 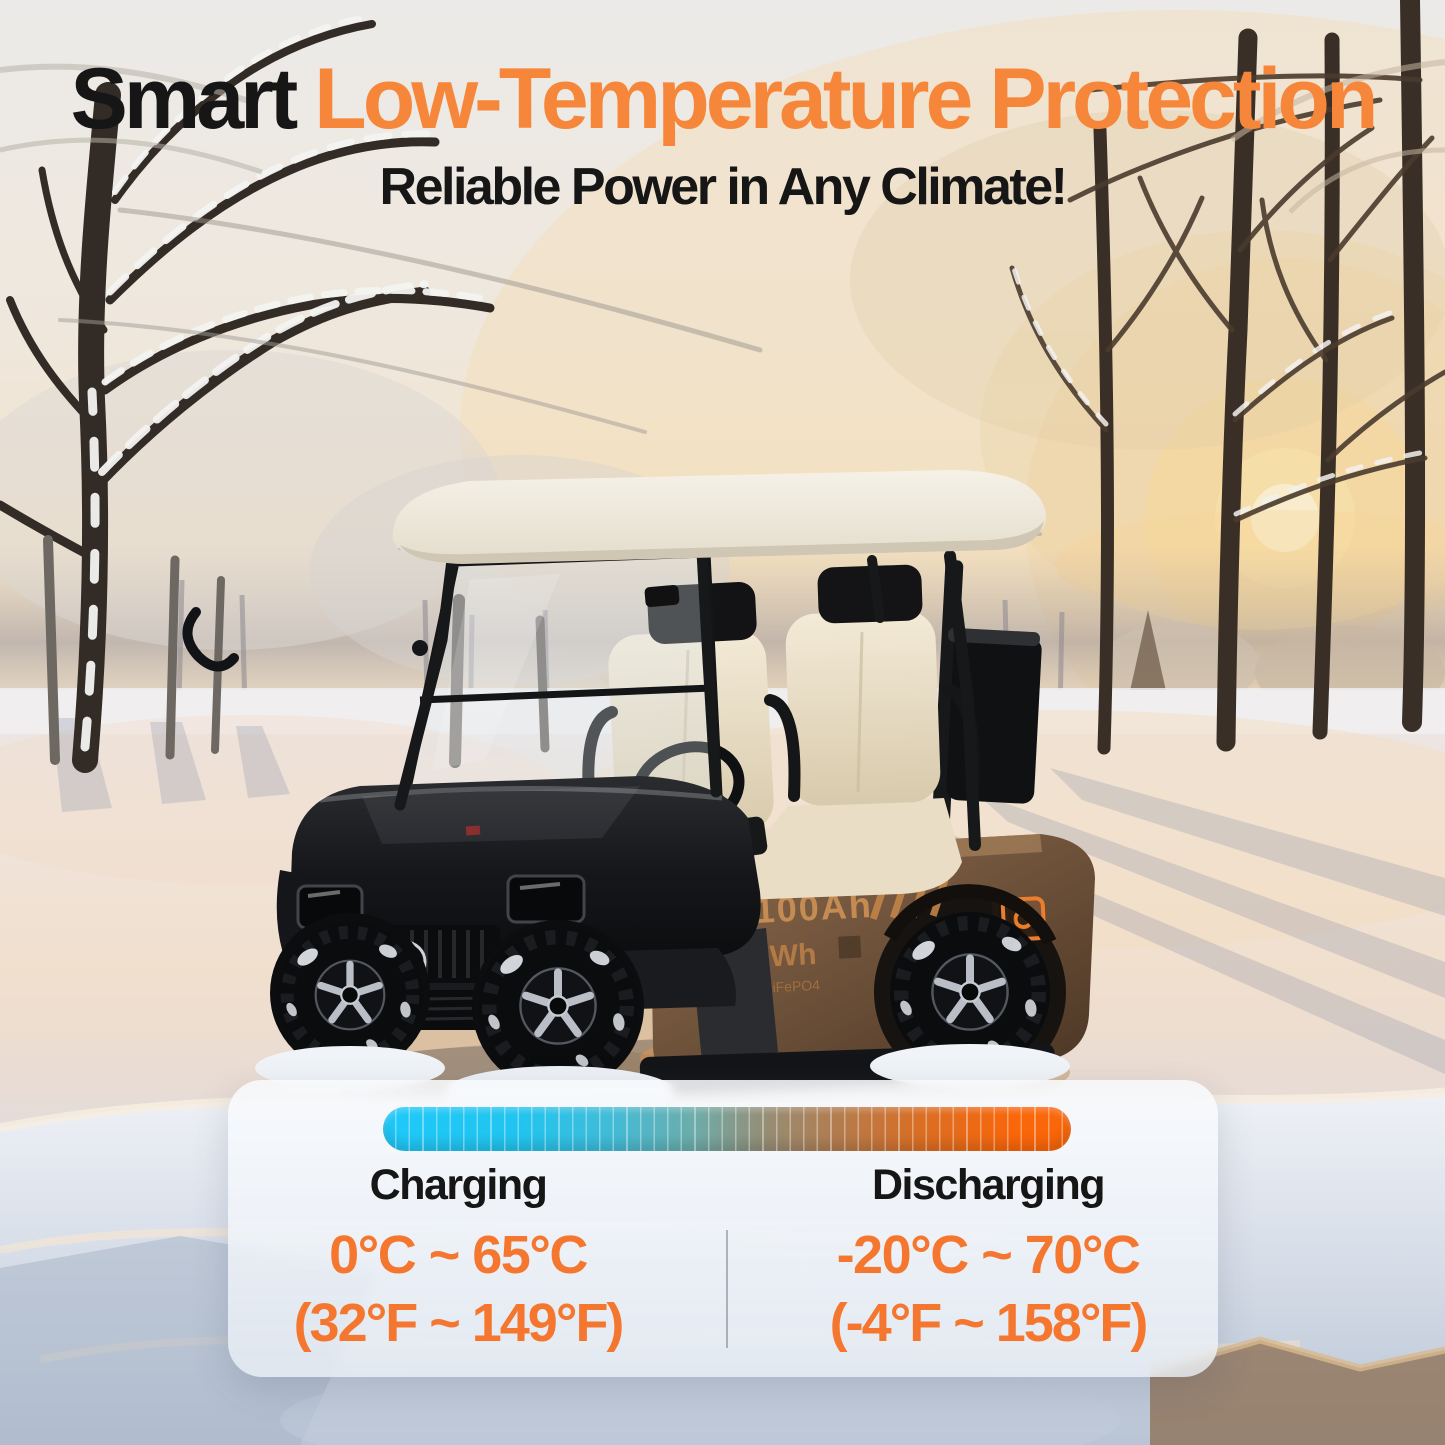 I want to click on charging-fahrenheit-range: (32°F ~ 149°F), so click(x=459, y=1323).